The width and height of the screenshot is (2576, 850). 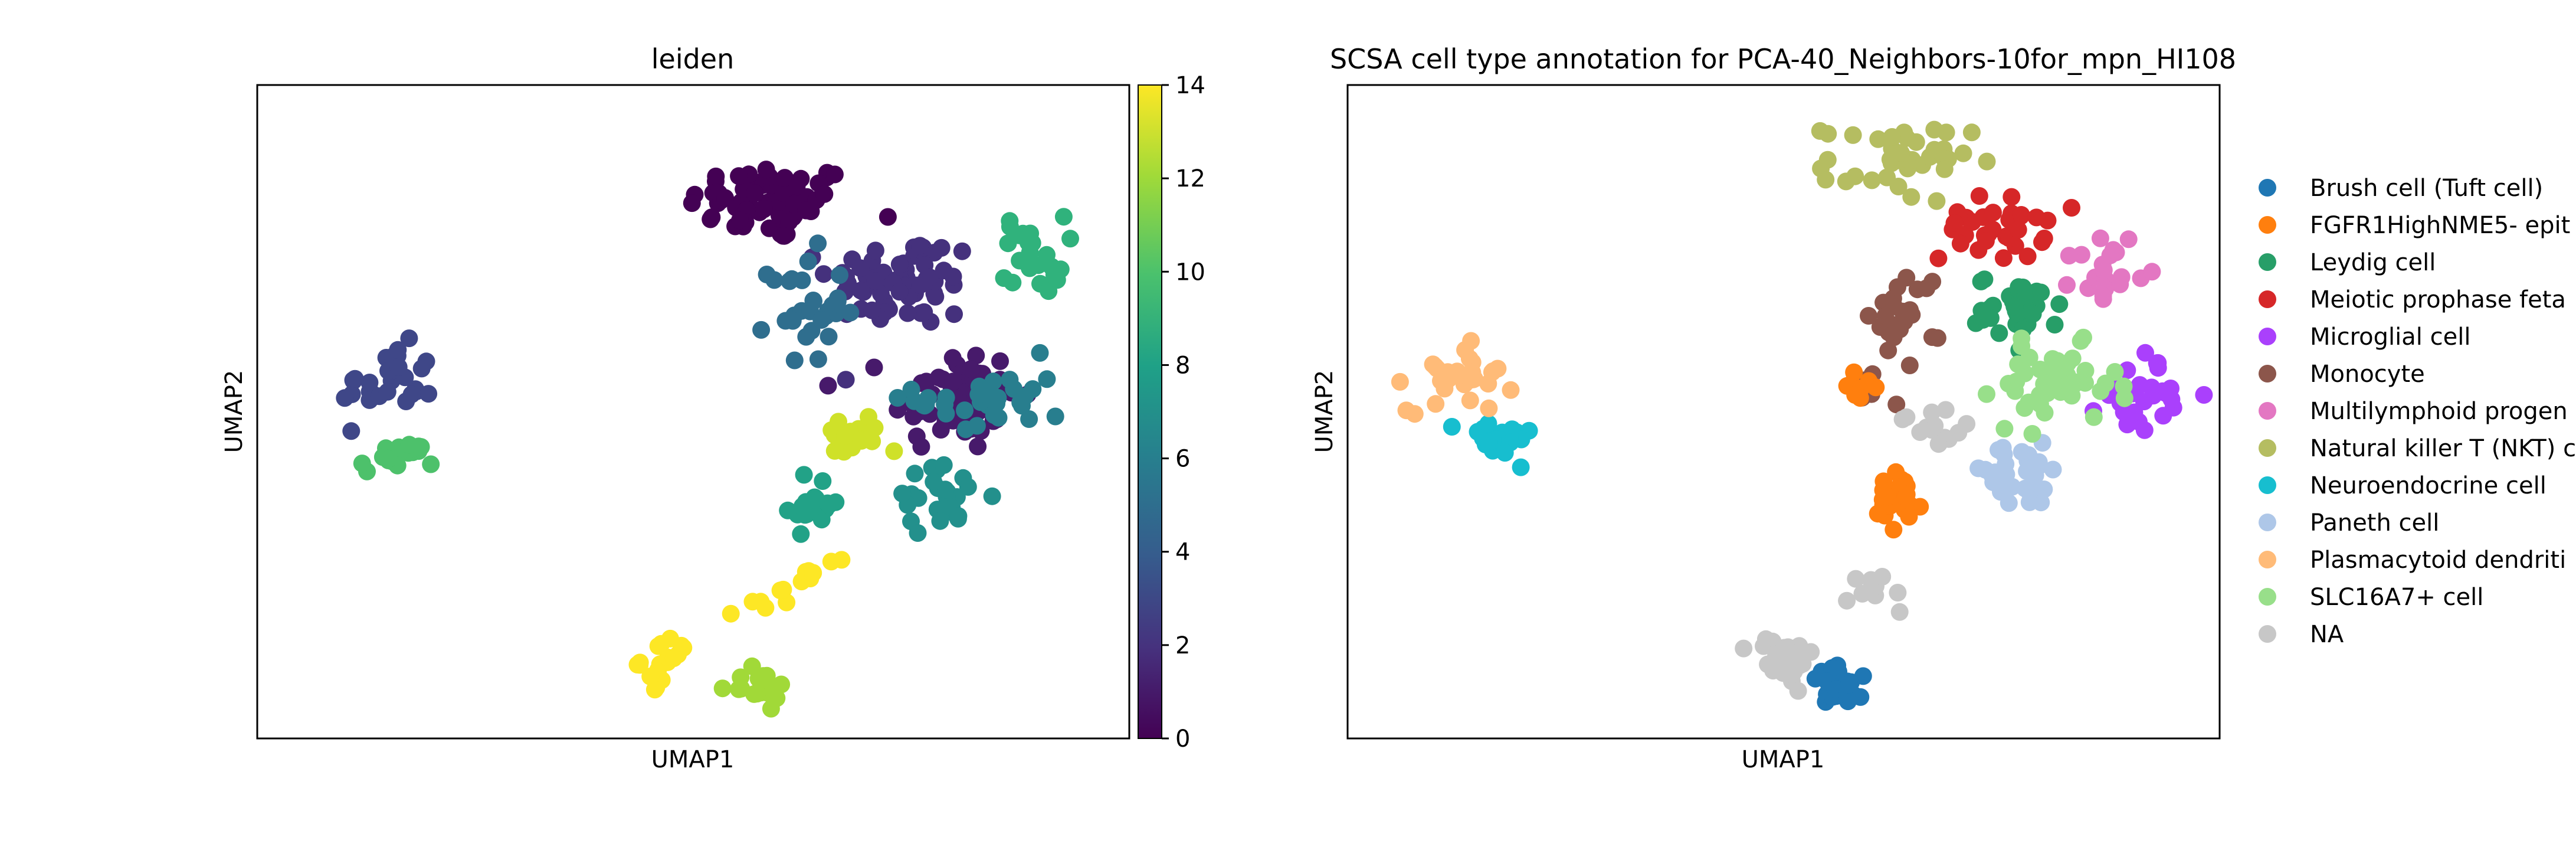 What do you see at coordinates (693, 759) in the screenshot?
I see `leiden-xlabel: UMAP1` at bounding box center [693, 759].